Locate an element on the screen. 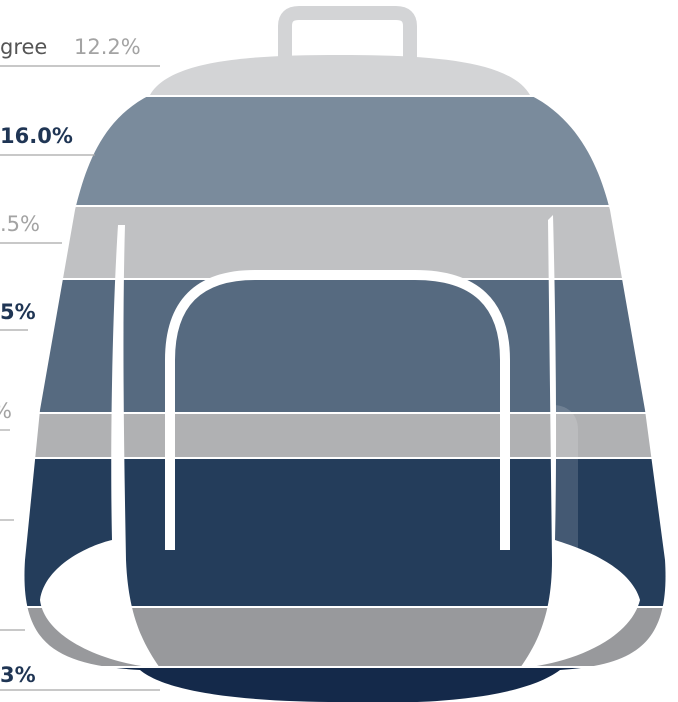  row-value: % is located at coordinates (6, 411).